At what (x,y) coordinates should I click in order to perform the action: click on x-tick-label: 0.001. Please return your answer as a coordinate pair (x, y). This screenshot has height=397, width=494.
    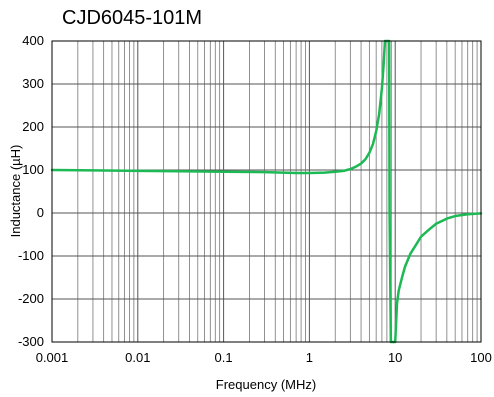
    Looking at the image, I should click on (52, 357).